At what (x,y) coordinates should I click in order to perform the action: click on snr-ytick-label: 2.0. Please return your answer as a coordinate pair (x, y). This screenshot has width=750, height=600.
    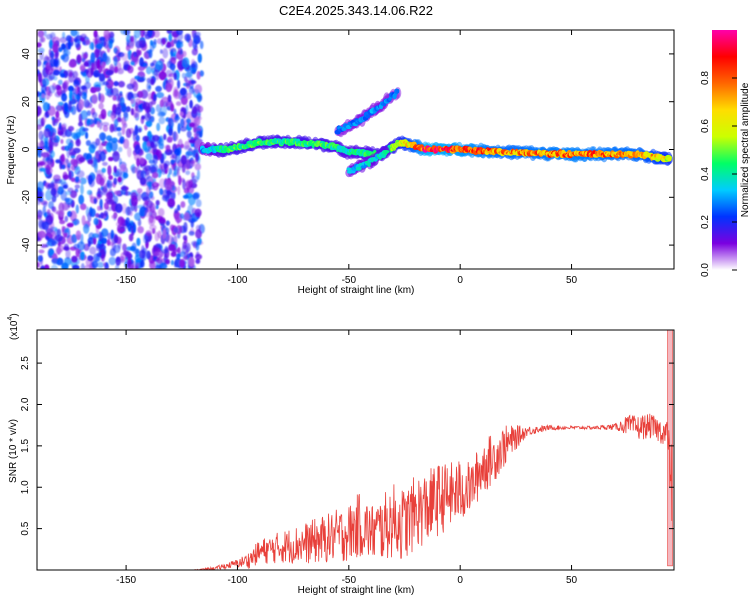
    Looking at the image, I should click on (25, 404).